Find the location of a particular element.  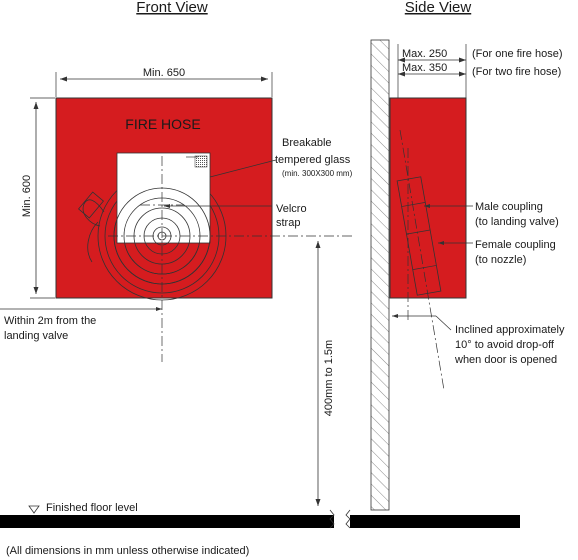

front-view-heading: Front View is located at coordinates (172, 8).